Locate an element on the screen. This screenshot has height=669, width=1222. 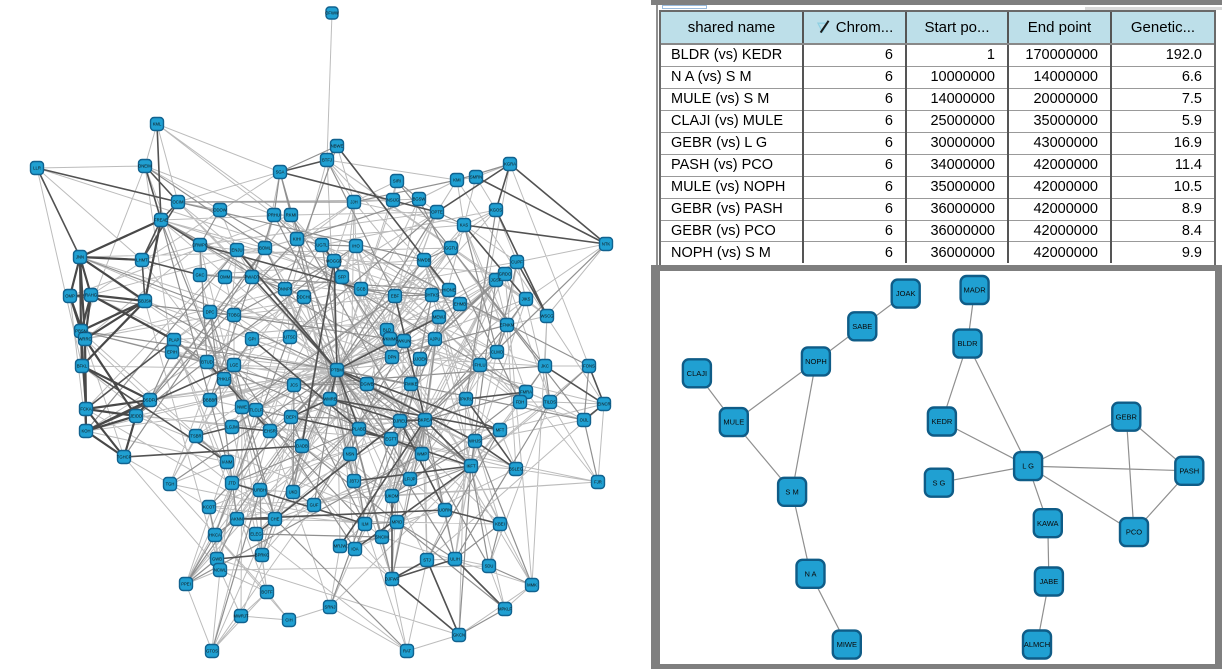
svg-text: N A is located at coordinates (810, 573).